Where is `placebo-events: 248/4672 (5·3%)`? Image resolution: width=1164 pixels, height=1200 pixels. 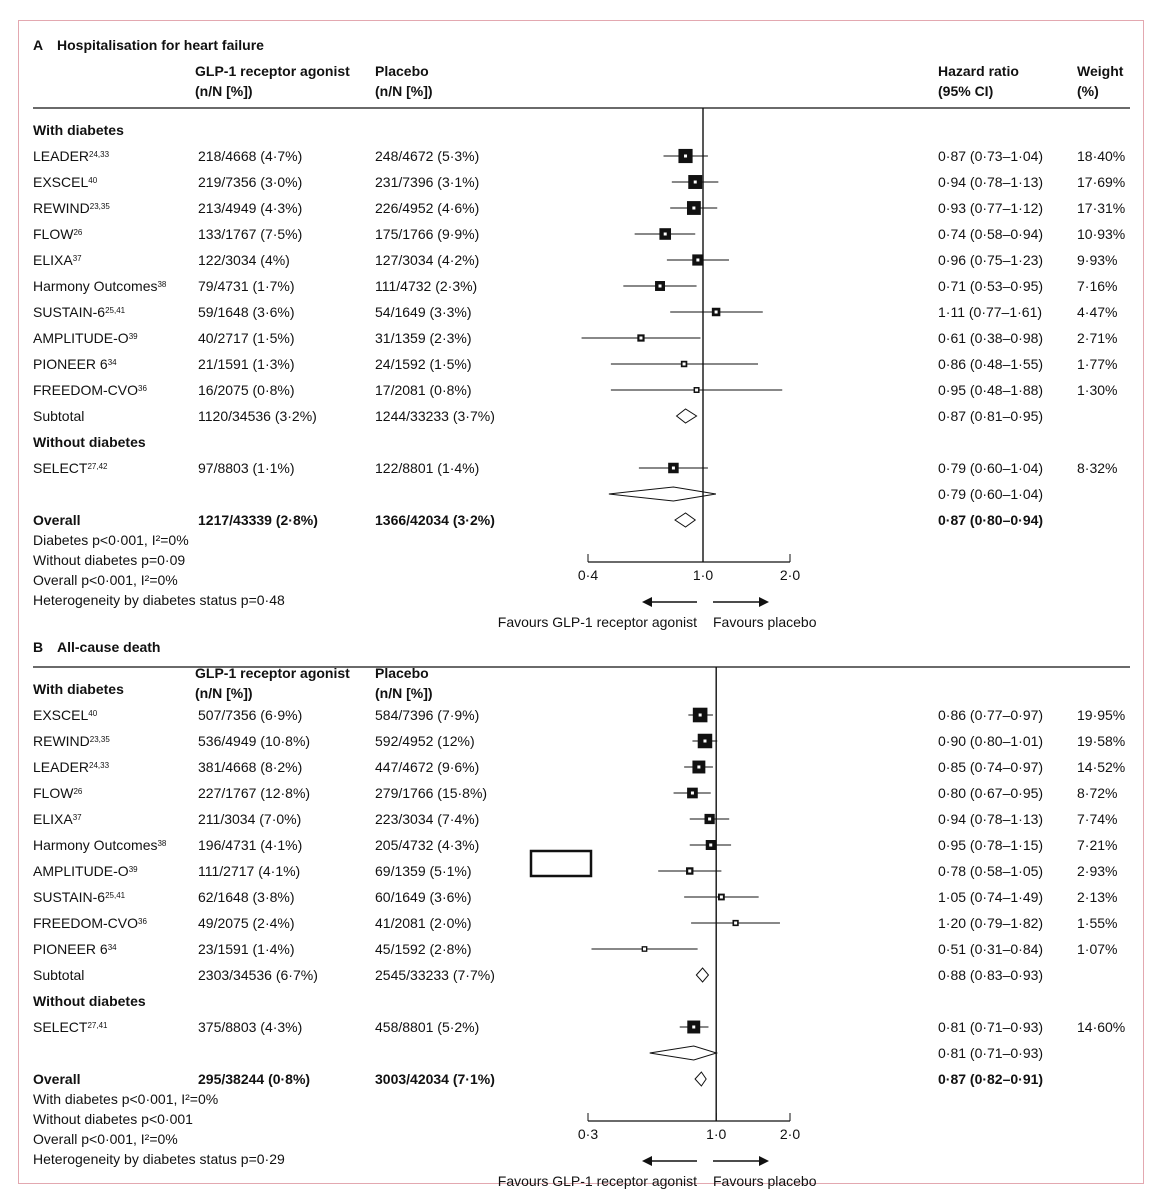
placebo-events: 248/4672 (5·3%) is located at coordinates (427, 156).